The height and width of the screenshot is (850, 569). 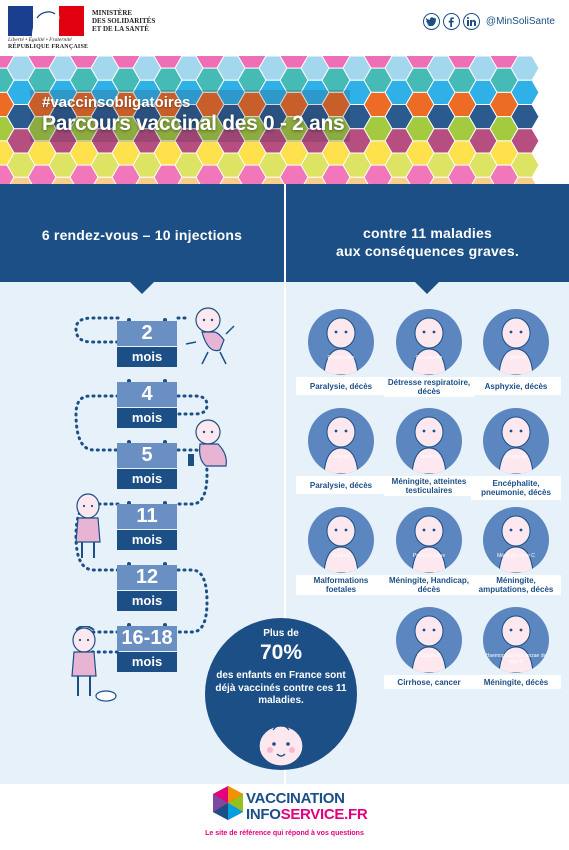 What do you see at coordinates (48, 47) in the screenshot?
I see `republic-name: RÉPUBLIQUE FRANÇAISE` at bounding box center [48, 47].